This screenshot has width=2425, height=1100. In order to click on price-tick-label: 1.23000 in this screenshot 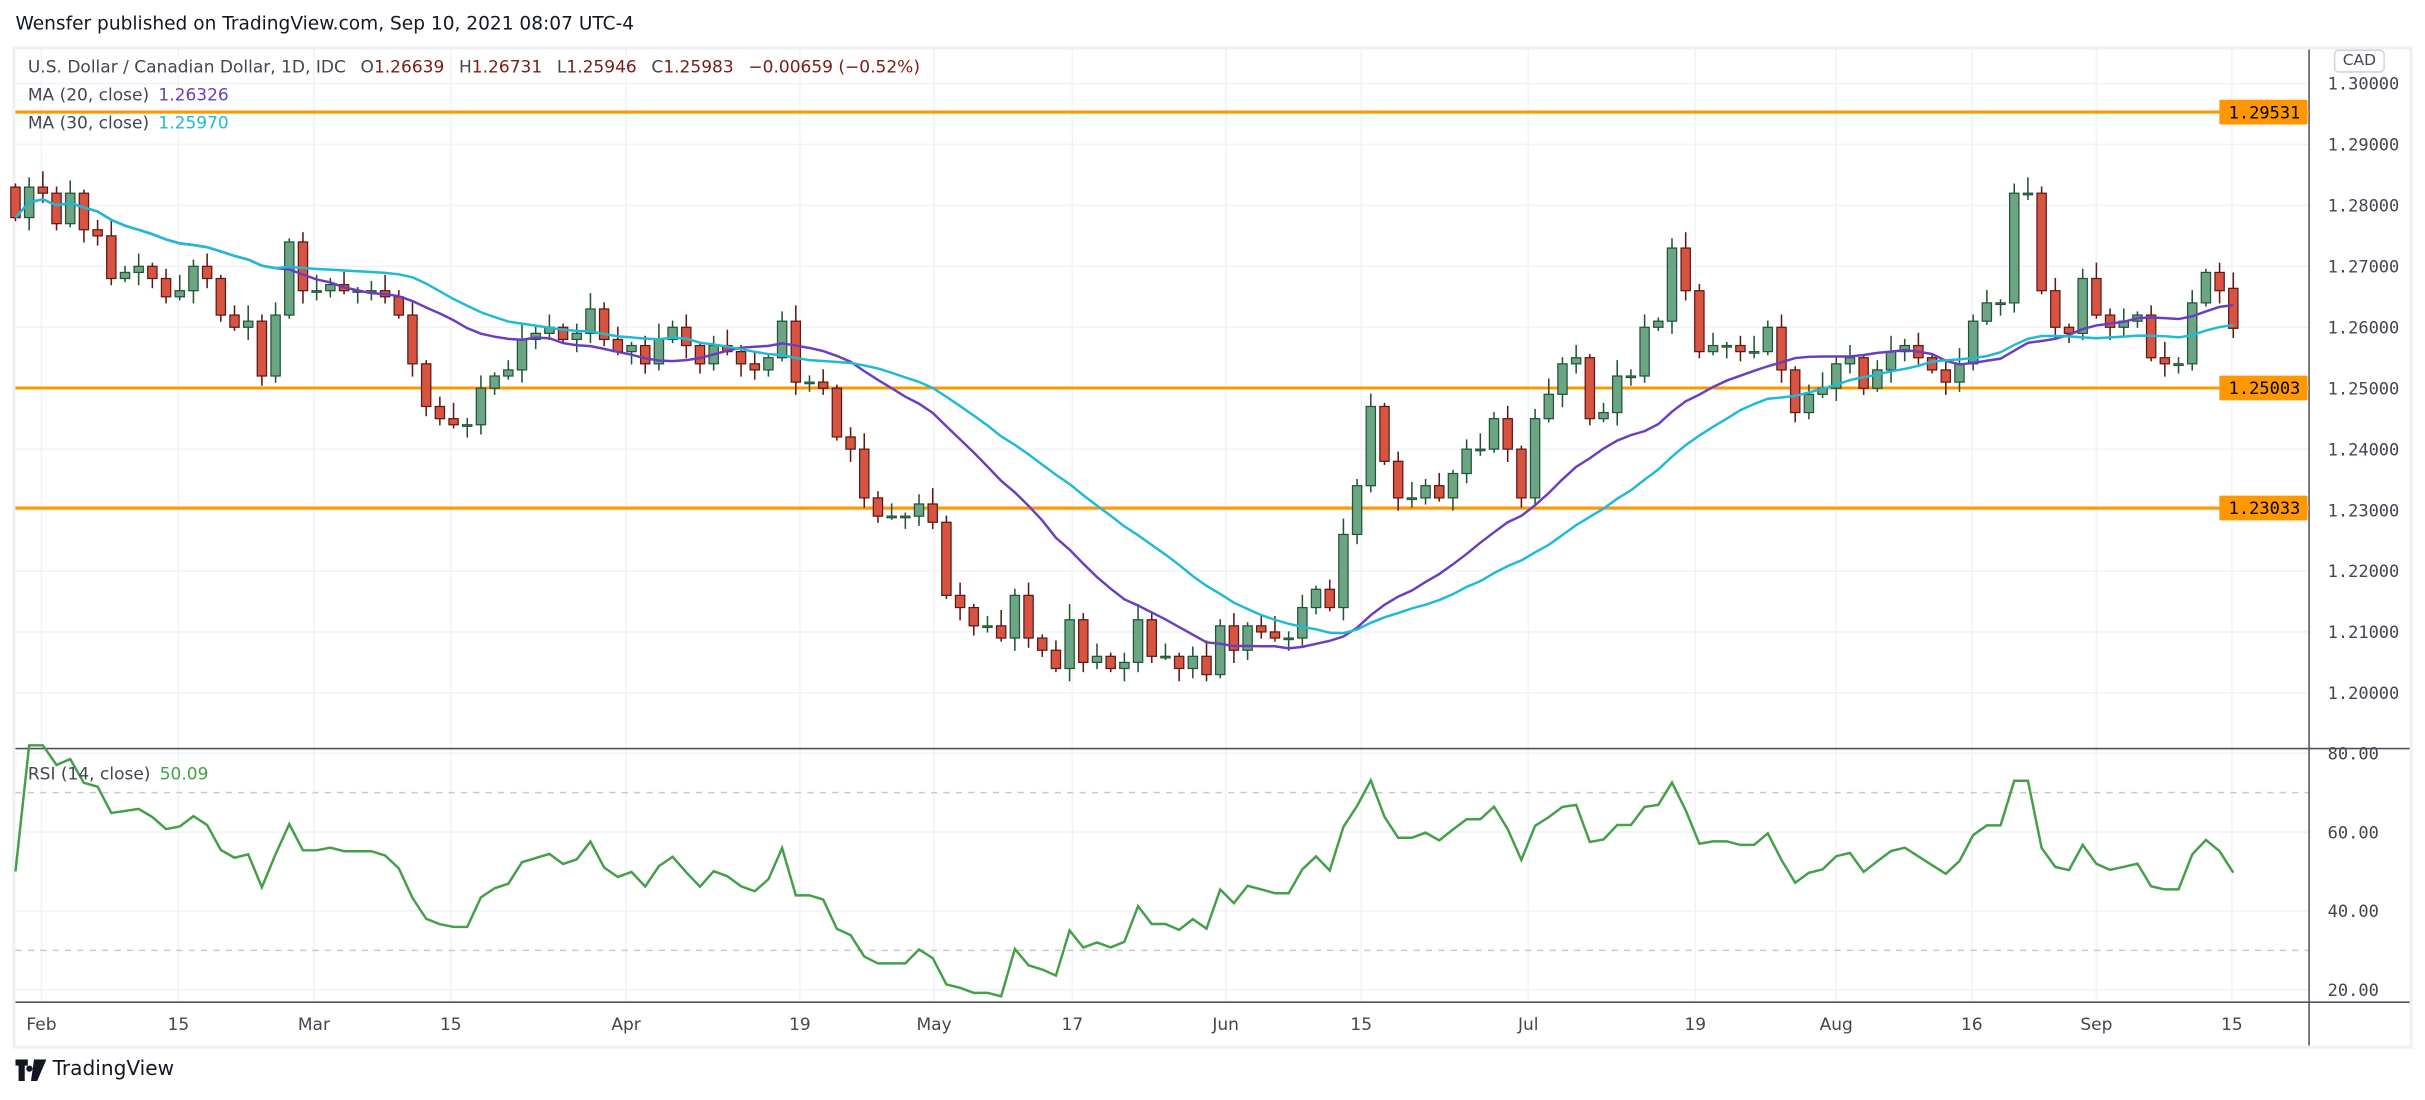, I will do `click(2364, 511)`.